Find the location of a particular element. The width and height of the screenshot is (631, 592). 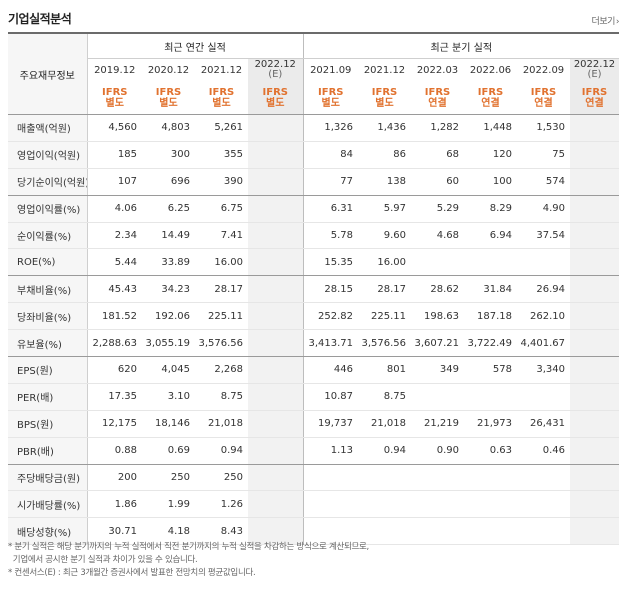

table-row: PER(배) 17.35 3.10 8.75 10.87 8.75 is located at coordinates (313, 397).